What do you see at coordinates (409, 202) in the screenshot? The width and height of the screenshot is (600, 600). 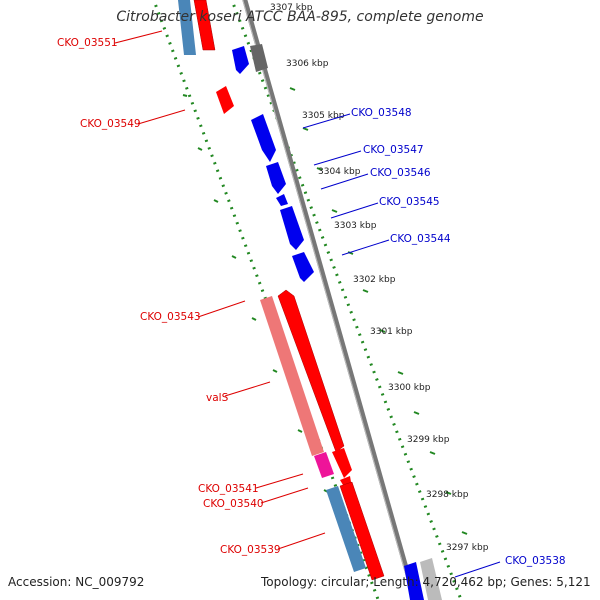 I see `label-cko-03545: CKO_03545` at bounding box center [409, 202].